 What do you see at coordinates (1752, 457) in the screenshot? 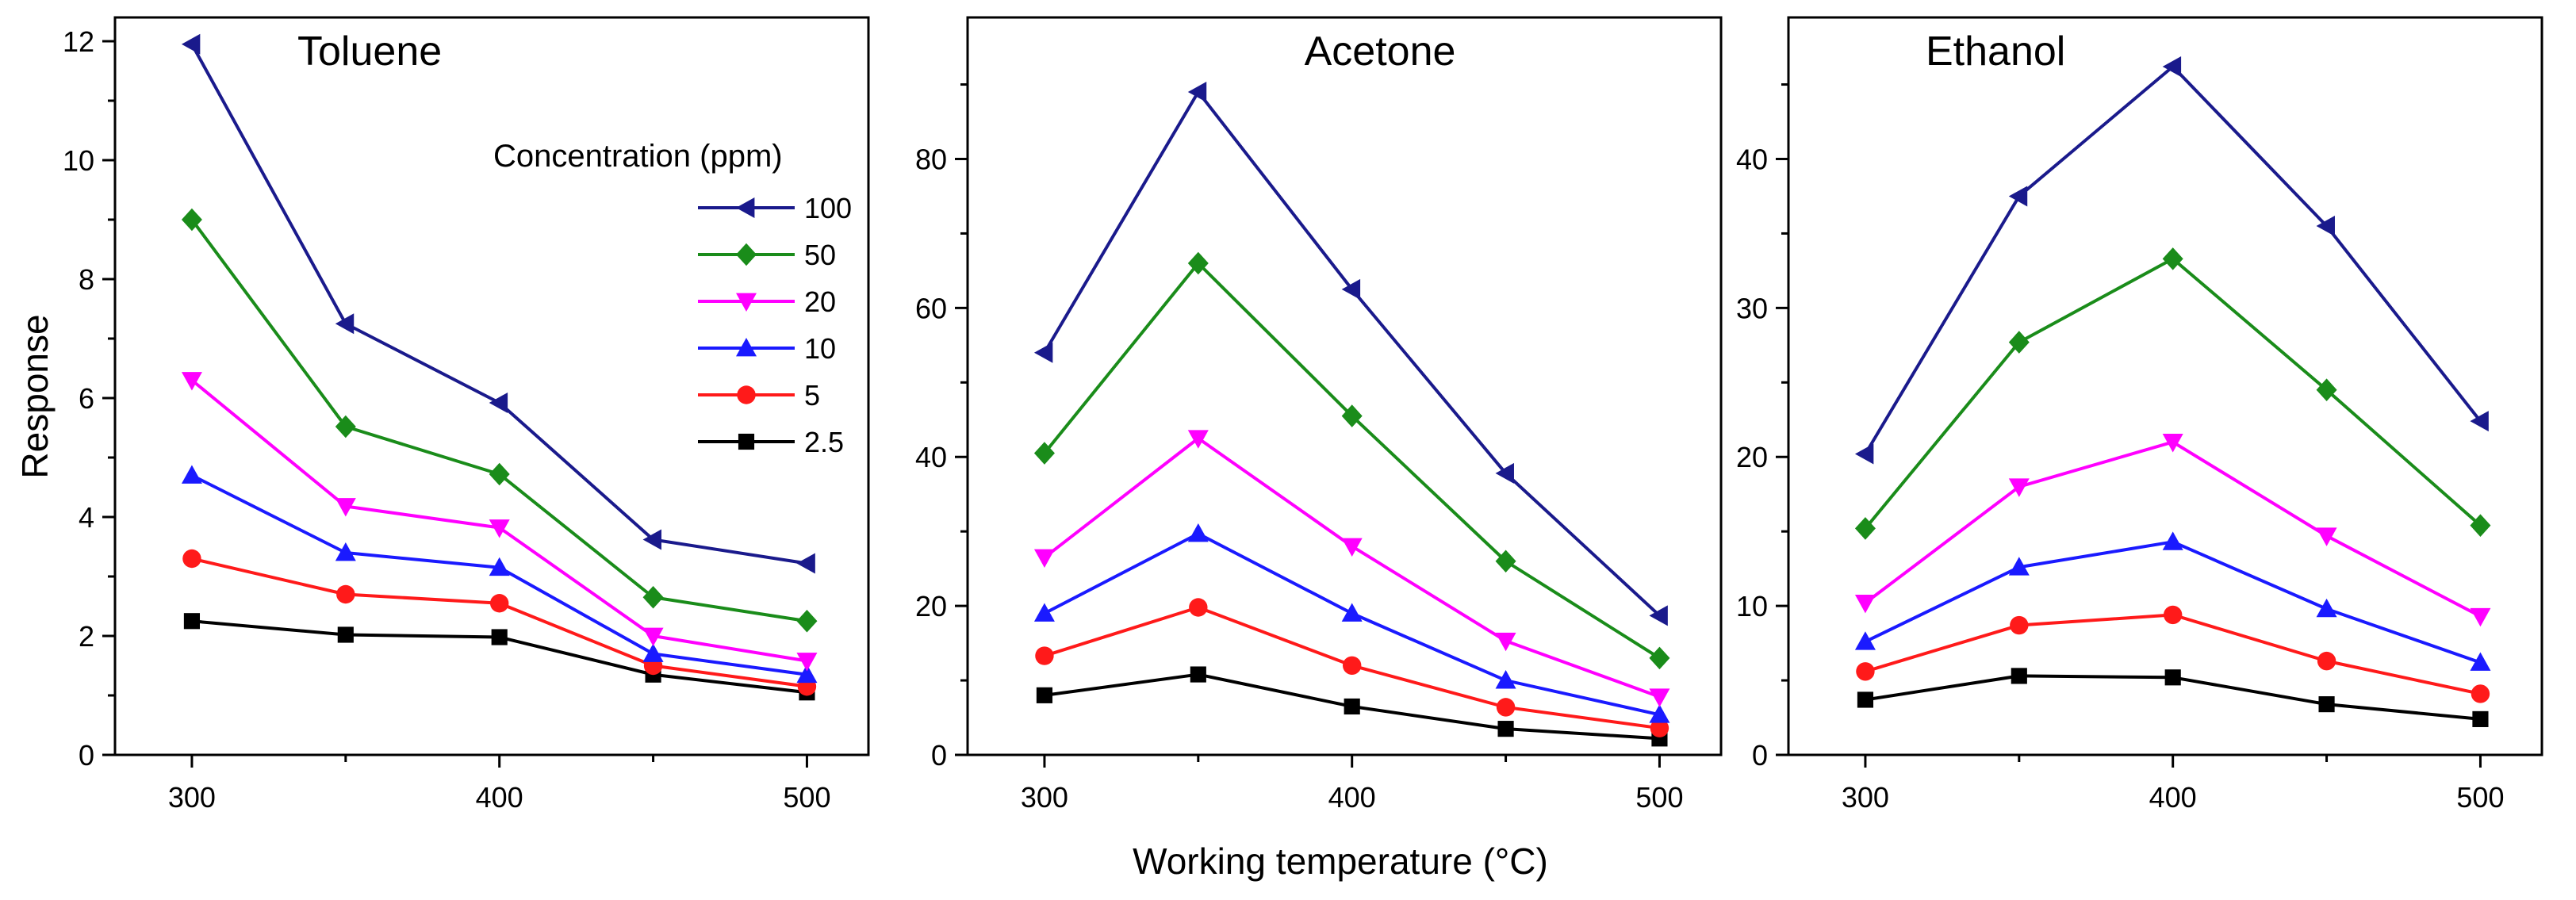
I see `y-tick-label: 20` at bounding box center [1752, 457].